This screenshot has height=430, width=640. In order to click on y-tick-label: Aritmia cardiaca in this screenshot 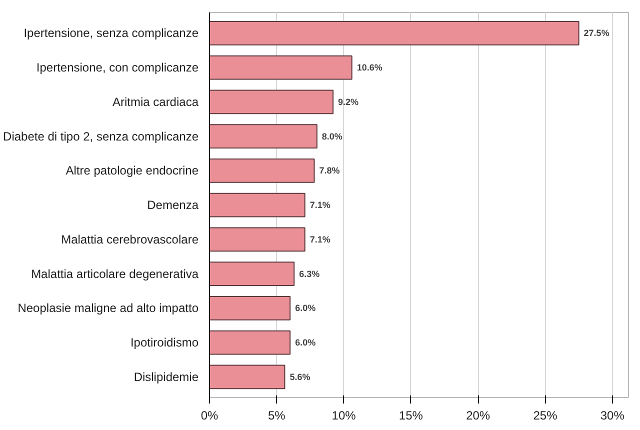, I will do `click(155, 101)`.